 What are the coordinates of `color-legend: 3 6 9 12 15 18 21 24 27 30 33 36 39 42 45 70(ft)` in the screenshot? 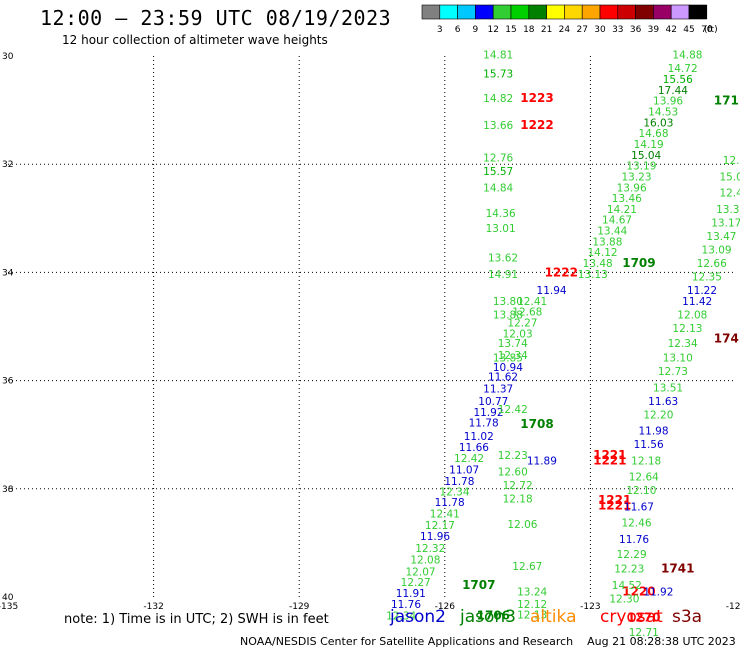 It's located at (569, 19).